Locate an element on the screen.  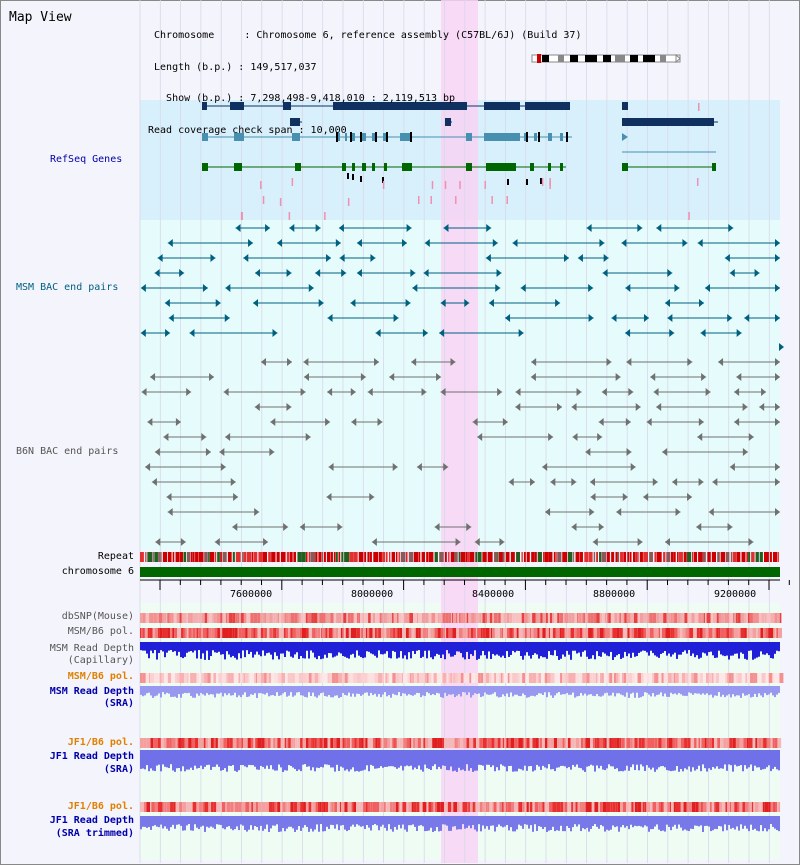
track-label-refseq: RefSeq Genes is located at coordinates (86, 159).